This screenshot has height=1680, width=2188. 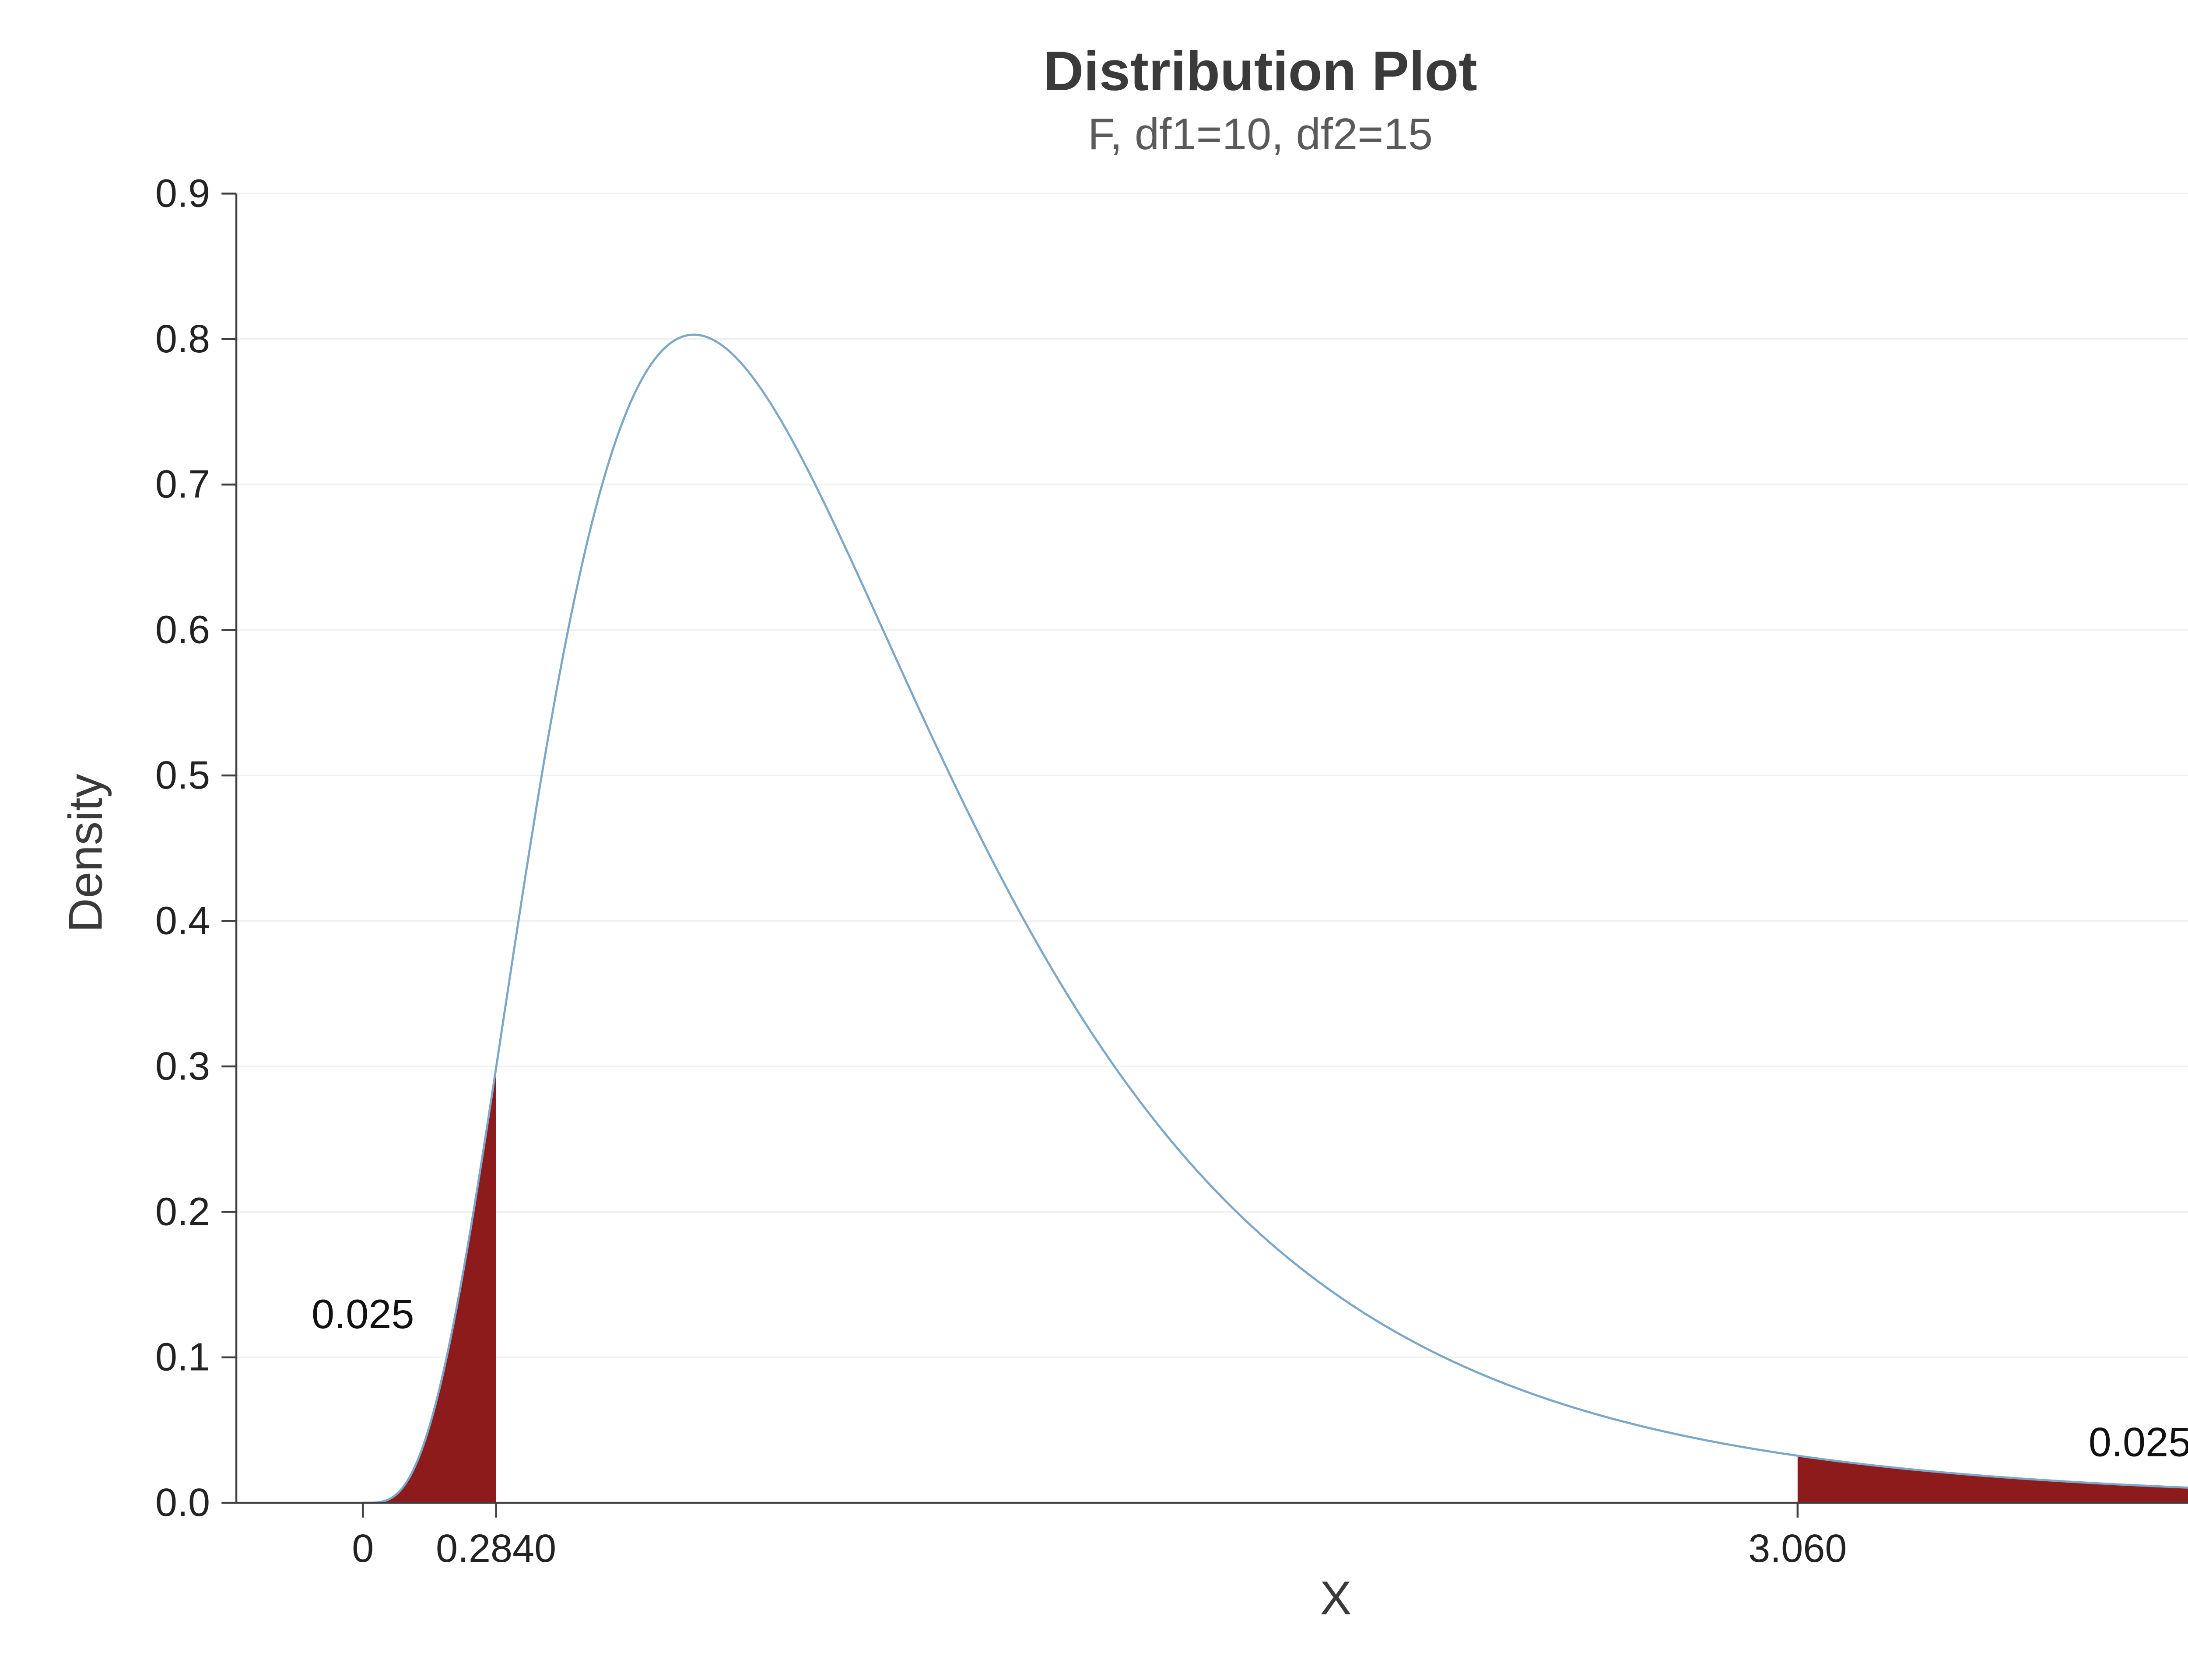 What do you see at coordinates (182, 339) in the screenshot?
I see `y-tick-label: 0.8` at bounding box center [182, 339].